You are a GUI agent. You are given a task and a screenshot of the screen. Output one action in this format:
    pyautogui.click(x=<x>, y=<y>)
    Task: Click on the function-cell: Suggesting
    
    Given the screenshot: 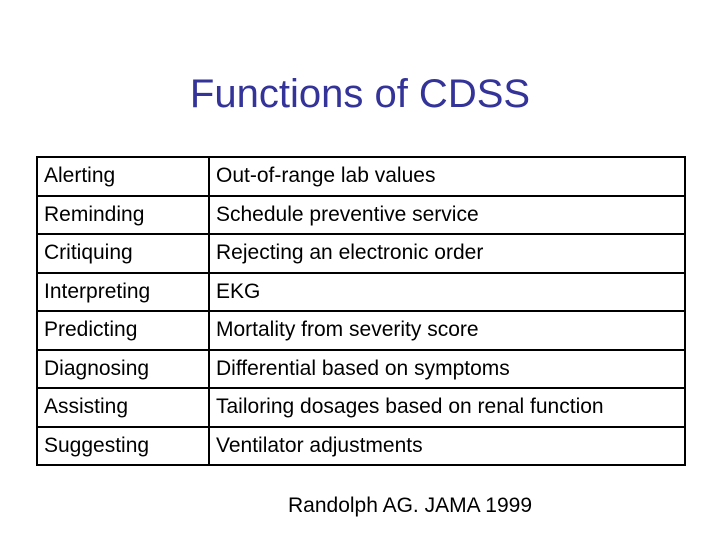 What is the action you would take?
    pyautogui.click(x=123, y=445)
    